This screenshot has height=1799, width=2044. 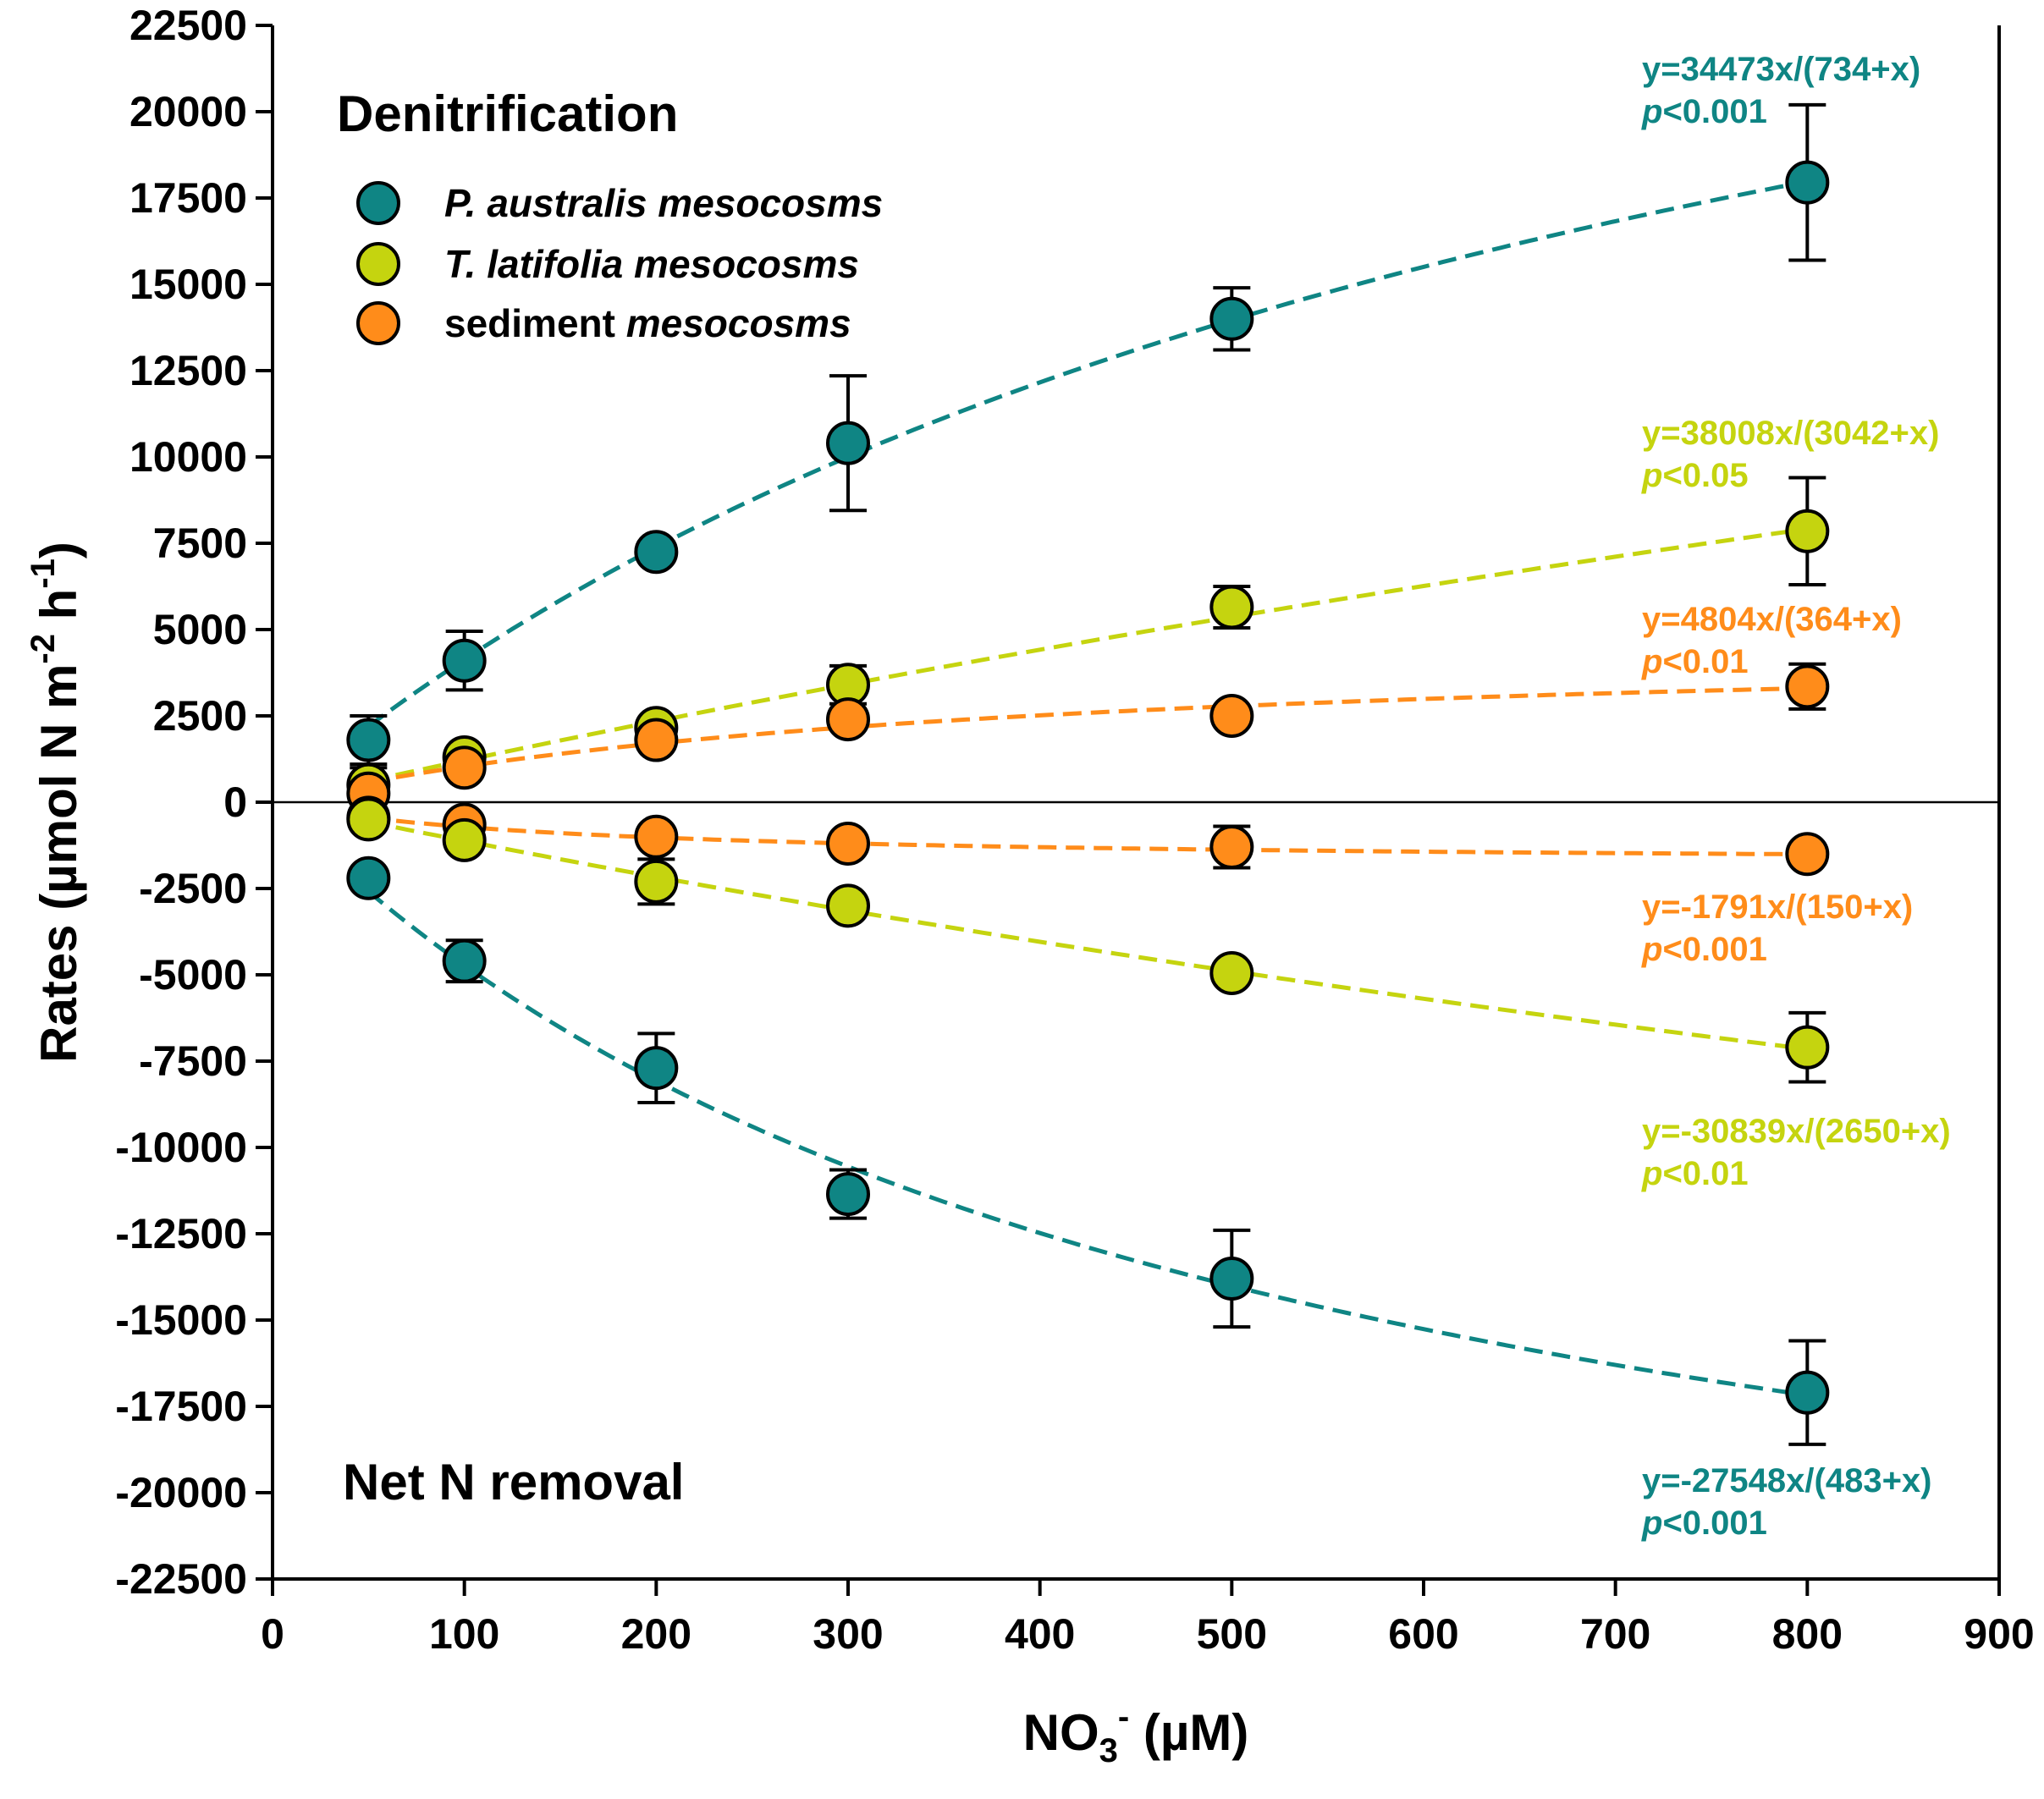 What do you see at coordinates (507, 113) in the screenshot?
I see `panel-title-denitrification: Denitrification` at bounding box center [507, 113].